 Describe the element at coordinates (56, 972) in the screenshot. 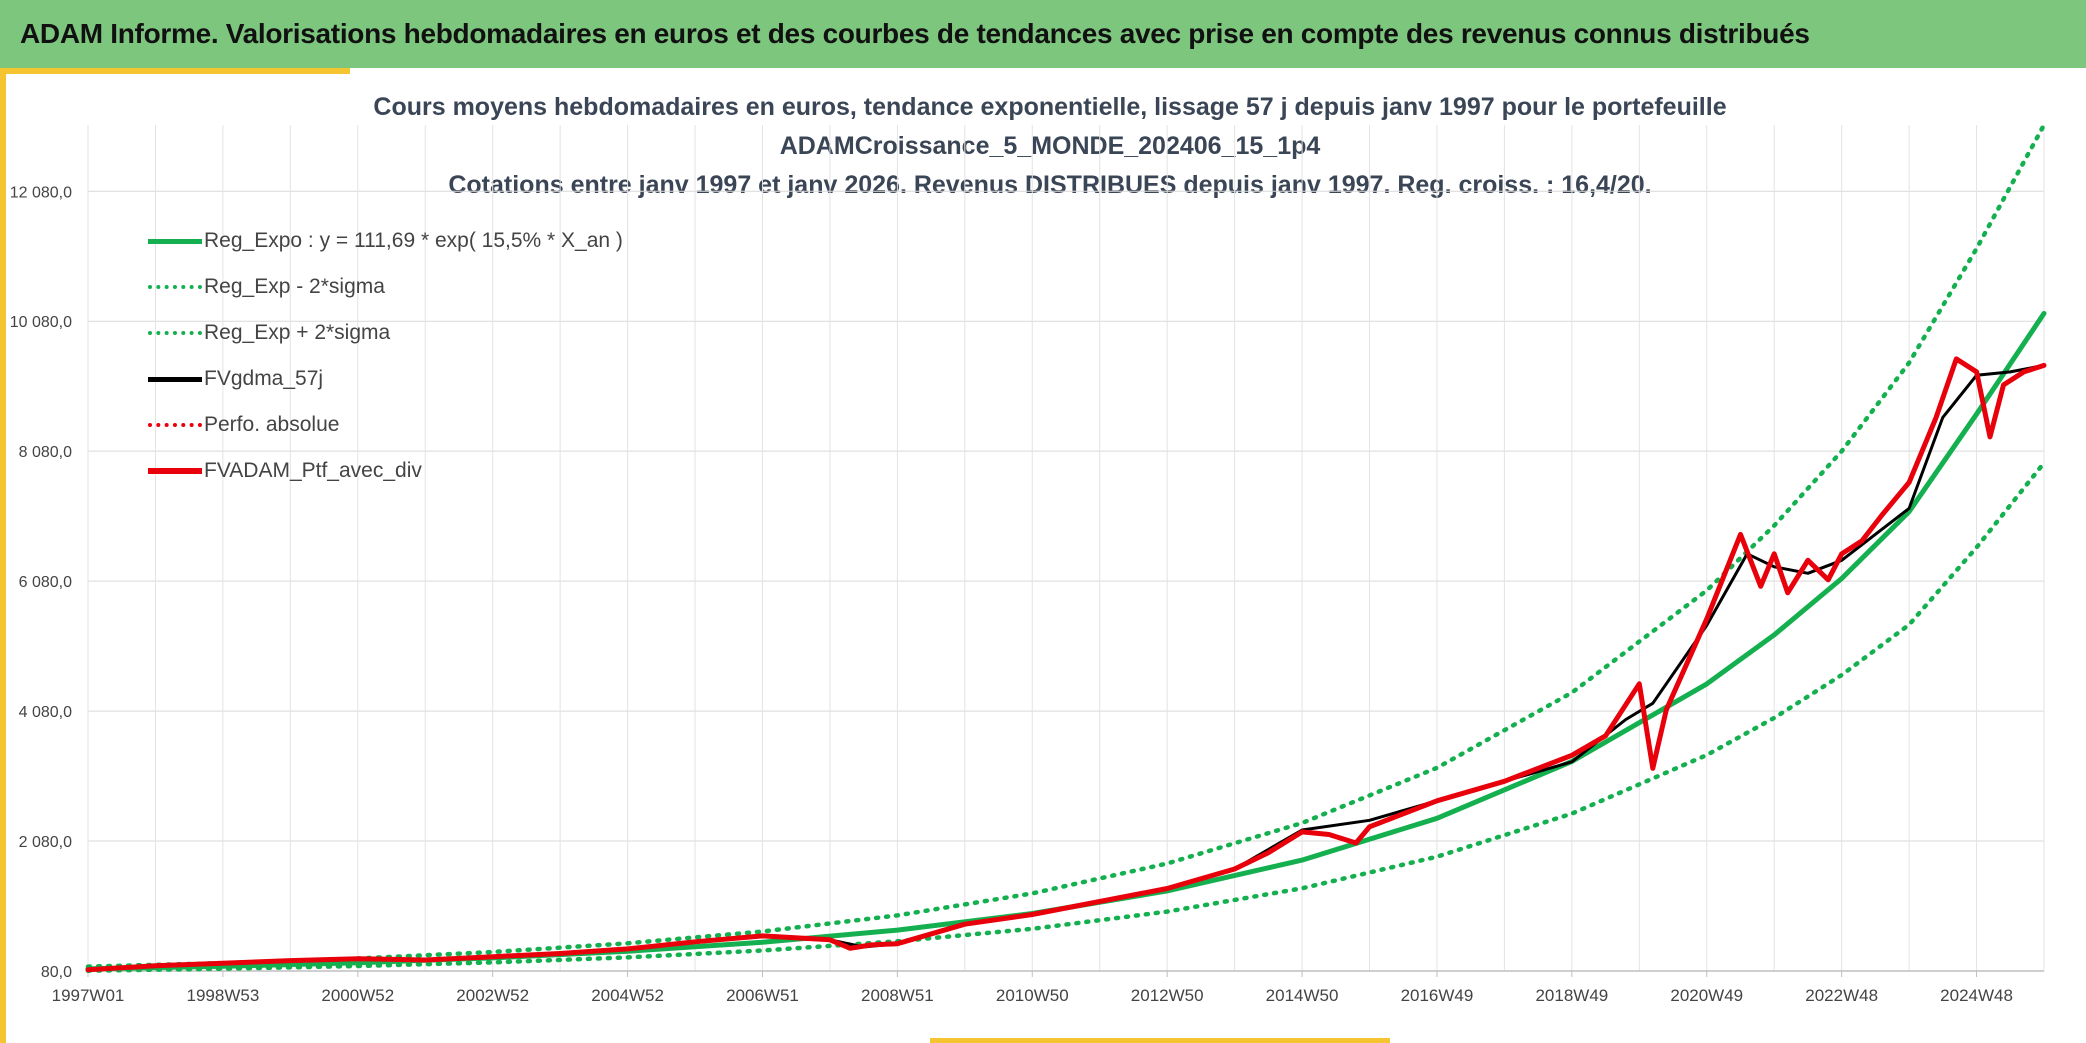

I see `y-tick-label: 80,0` at that location.